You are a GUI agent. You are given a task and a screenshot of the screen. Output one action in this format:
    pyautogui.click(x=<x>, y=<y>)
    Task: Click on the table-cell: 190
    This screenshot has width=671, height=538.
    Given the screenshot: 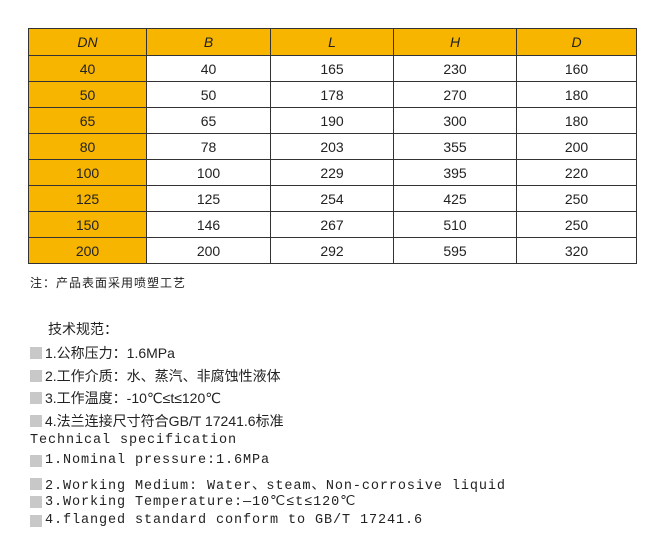 What is the action you would take?
    pyautogui.click(x=332, y=120)
    